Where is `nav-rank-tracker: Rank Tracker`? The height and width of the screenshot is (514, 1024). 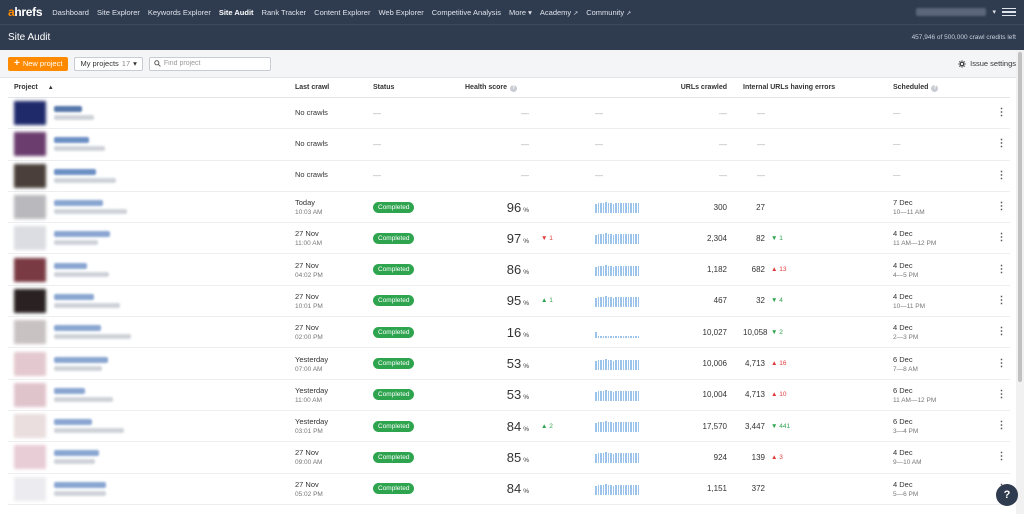 nav-rank-tracker: Rank Tracker is located at coordinates (284, 12).